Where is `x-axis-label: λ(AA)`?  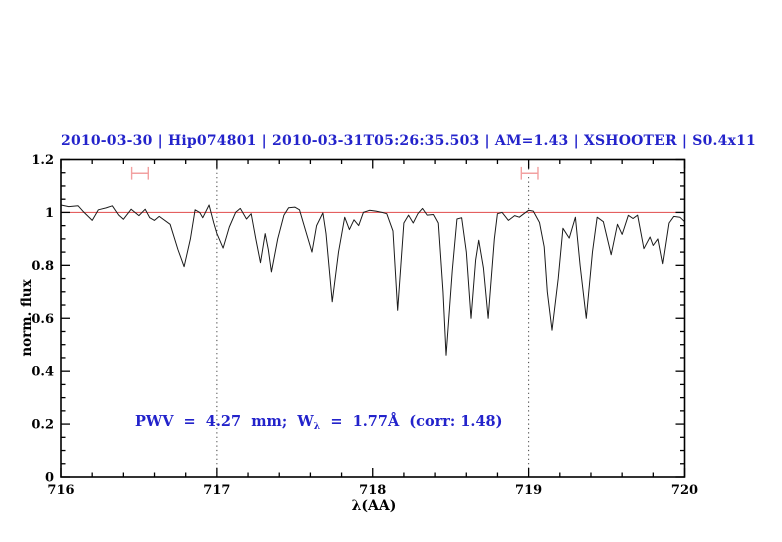
x-axis-label: λ(AA) is located at coordinates (374, 506).